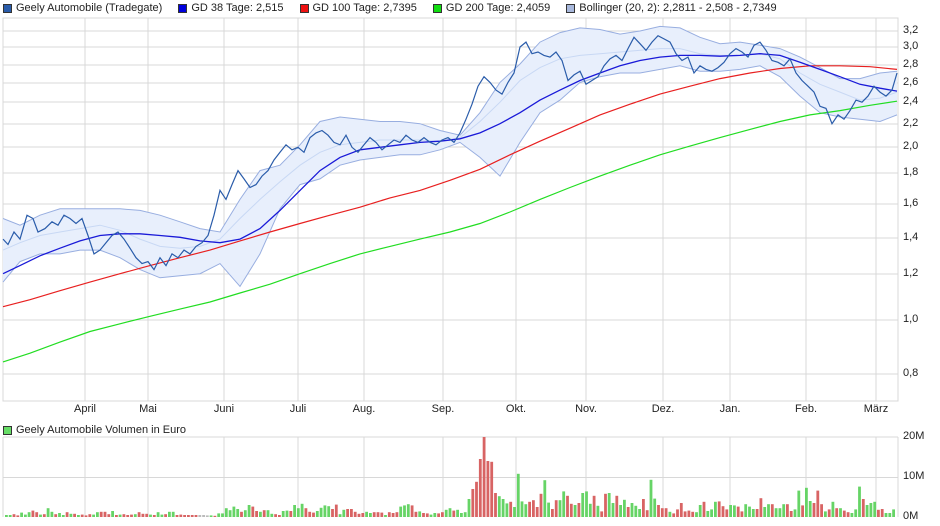 The height and width of the screenshot is (526, 940). What do you see at coordinates (586, 409) in the screenshot?
I see `x-tick-label: Nov.` at bounding box center [586, 409].